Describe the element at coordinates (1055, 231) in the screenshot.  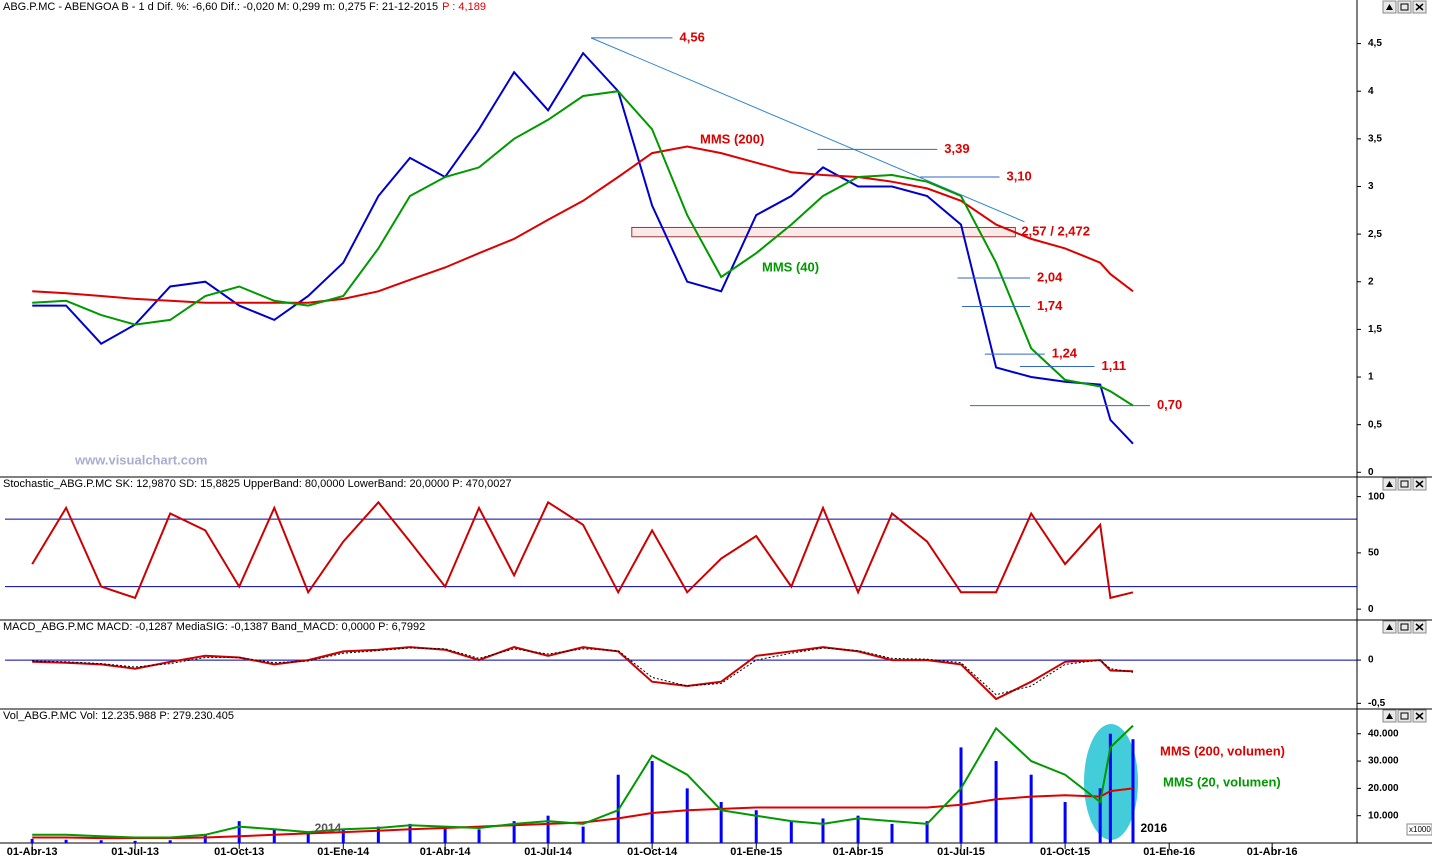
I see `zone-label: 2,57 / 2,472` at that location.